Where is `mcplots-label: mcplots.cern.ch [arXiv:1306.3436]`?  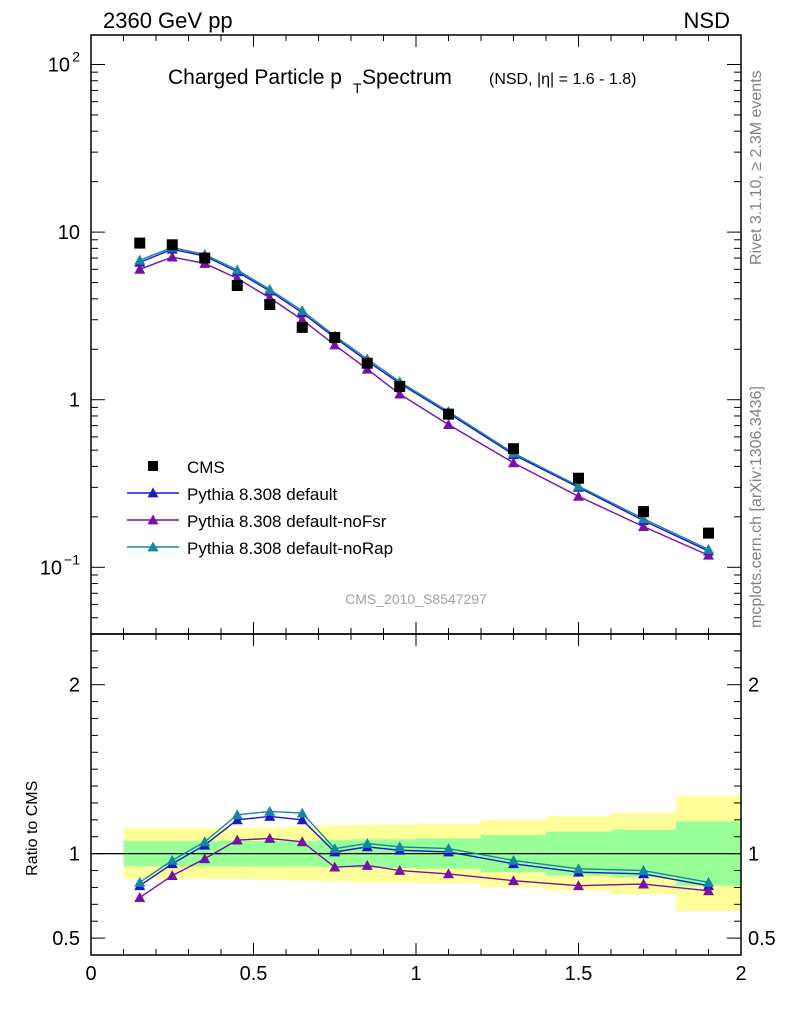
mcplots-label: mcplots.cern.ch [arXiv:1306.3436] is located at coordinates (756, 507).